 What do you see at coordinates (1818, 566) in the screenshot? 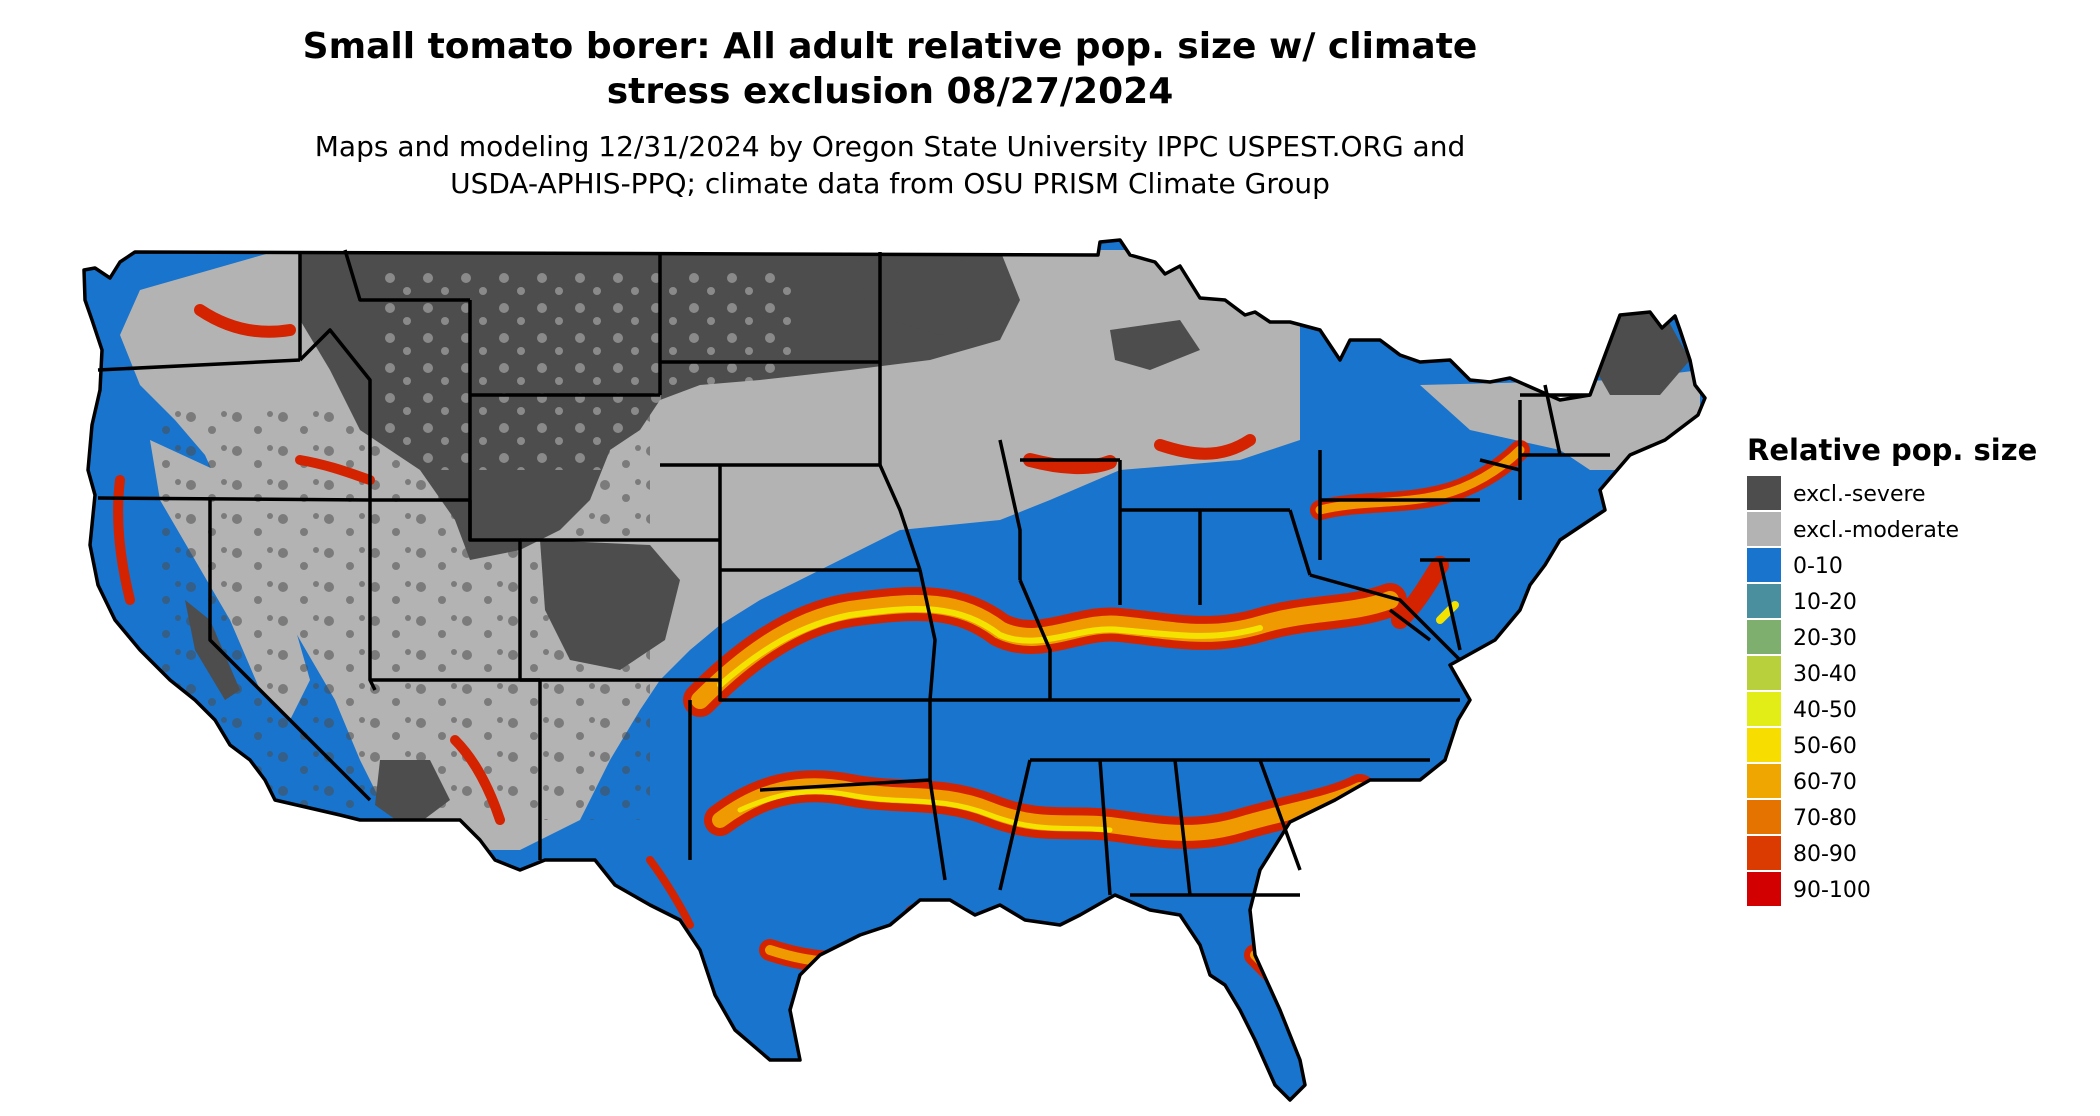
I see `legend-label: 0-10` at bounding box center [1818, 566].